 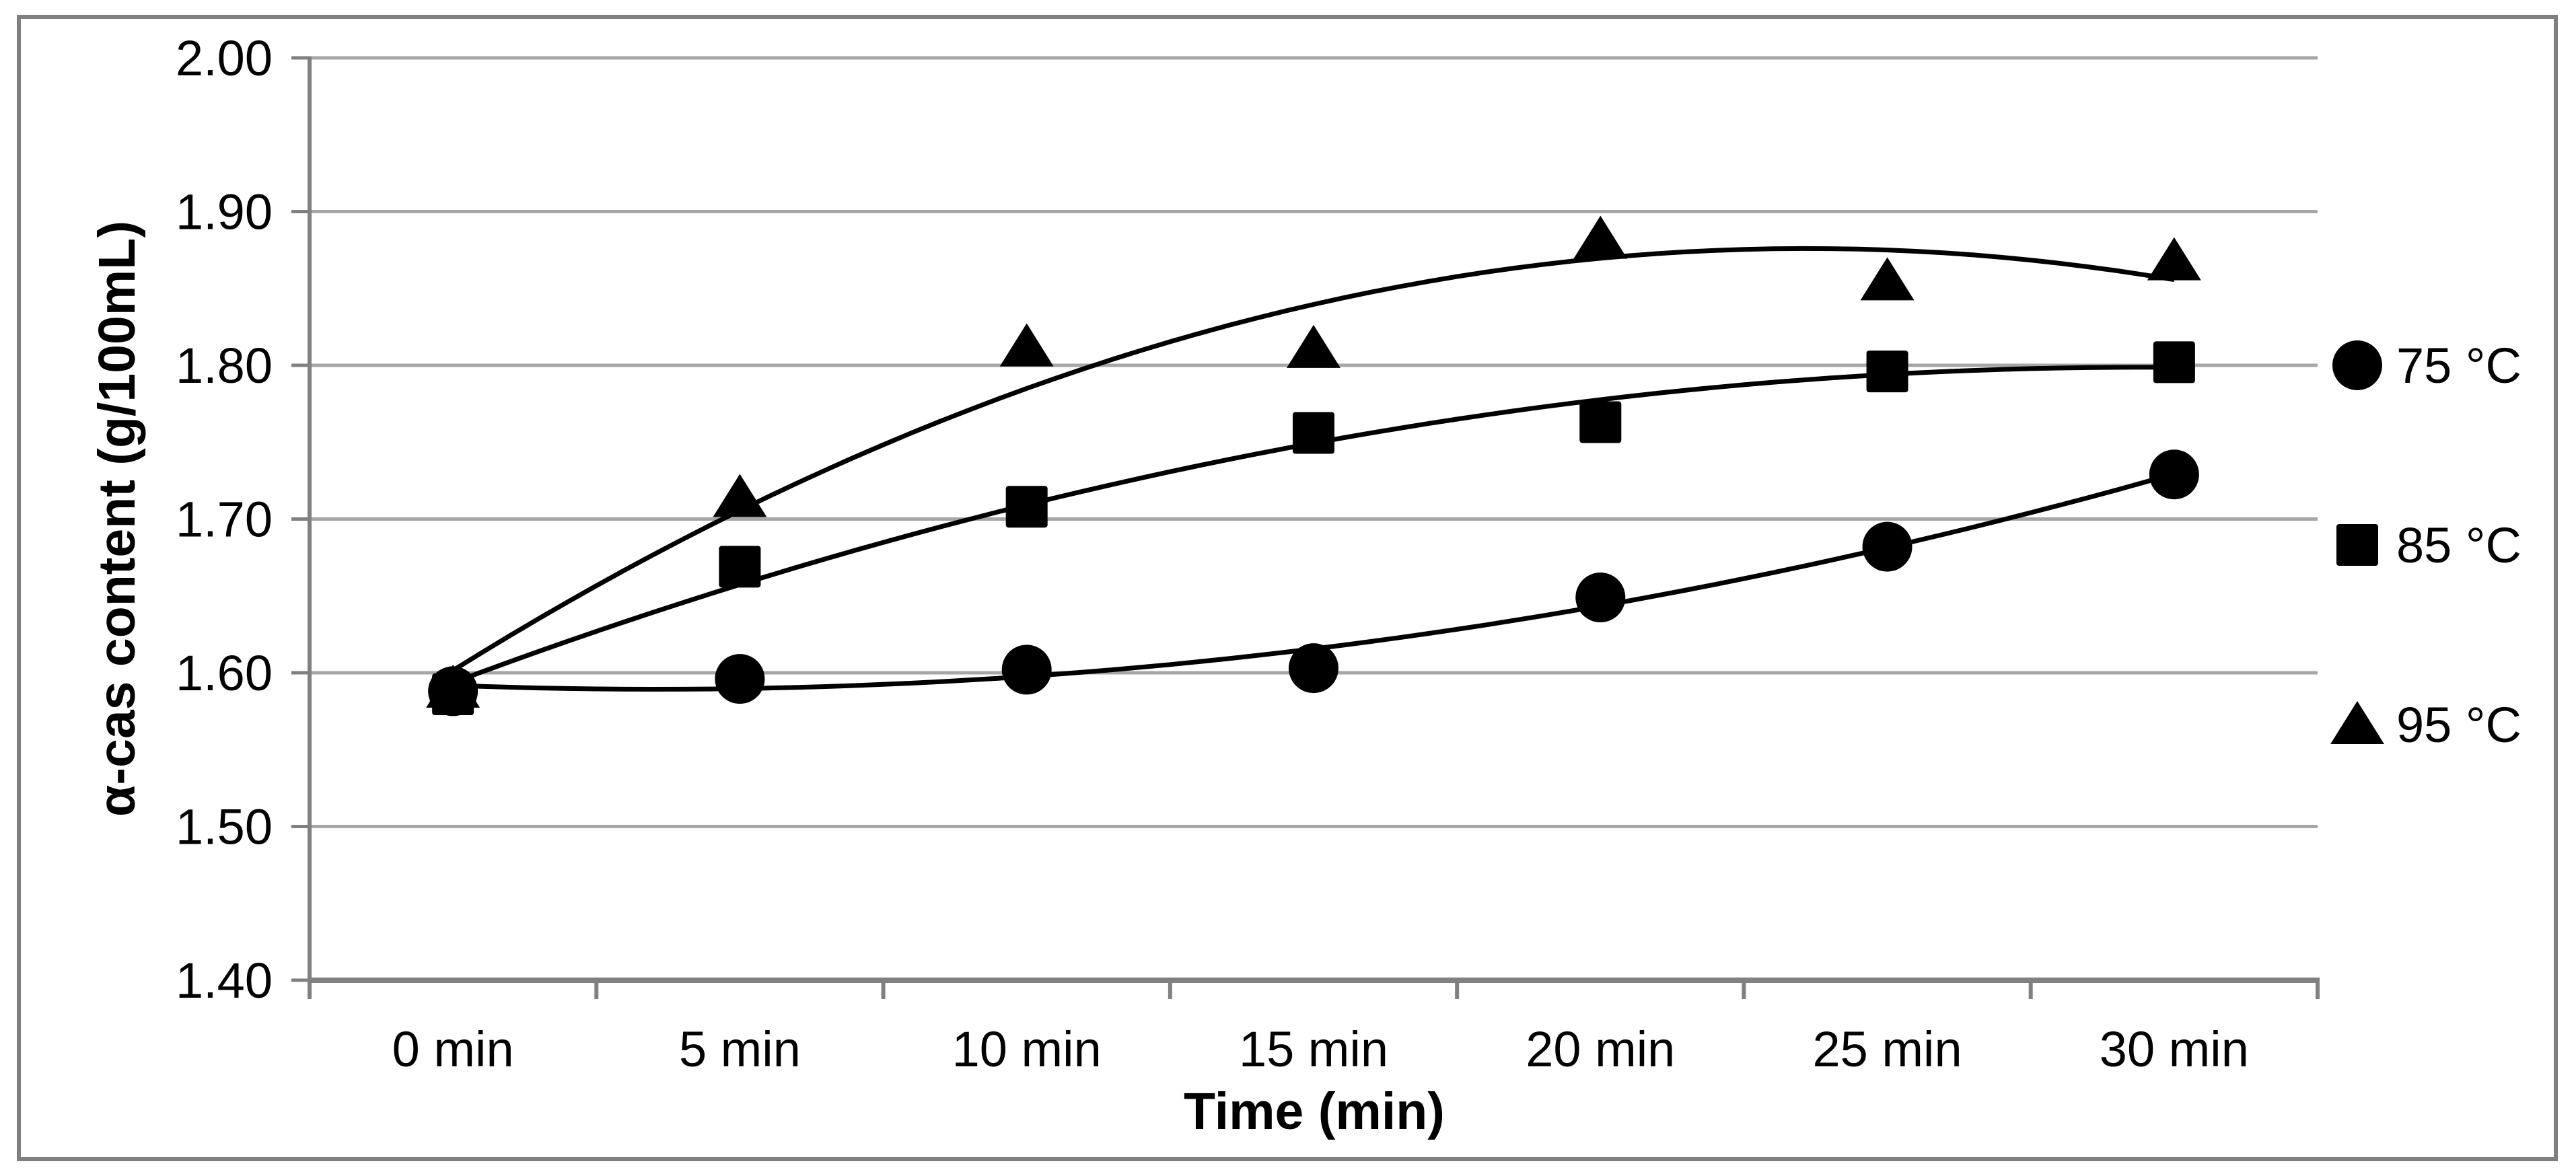 I want to click on legend-item-85C: 85 °C, so click(x=2428, y=545).